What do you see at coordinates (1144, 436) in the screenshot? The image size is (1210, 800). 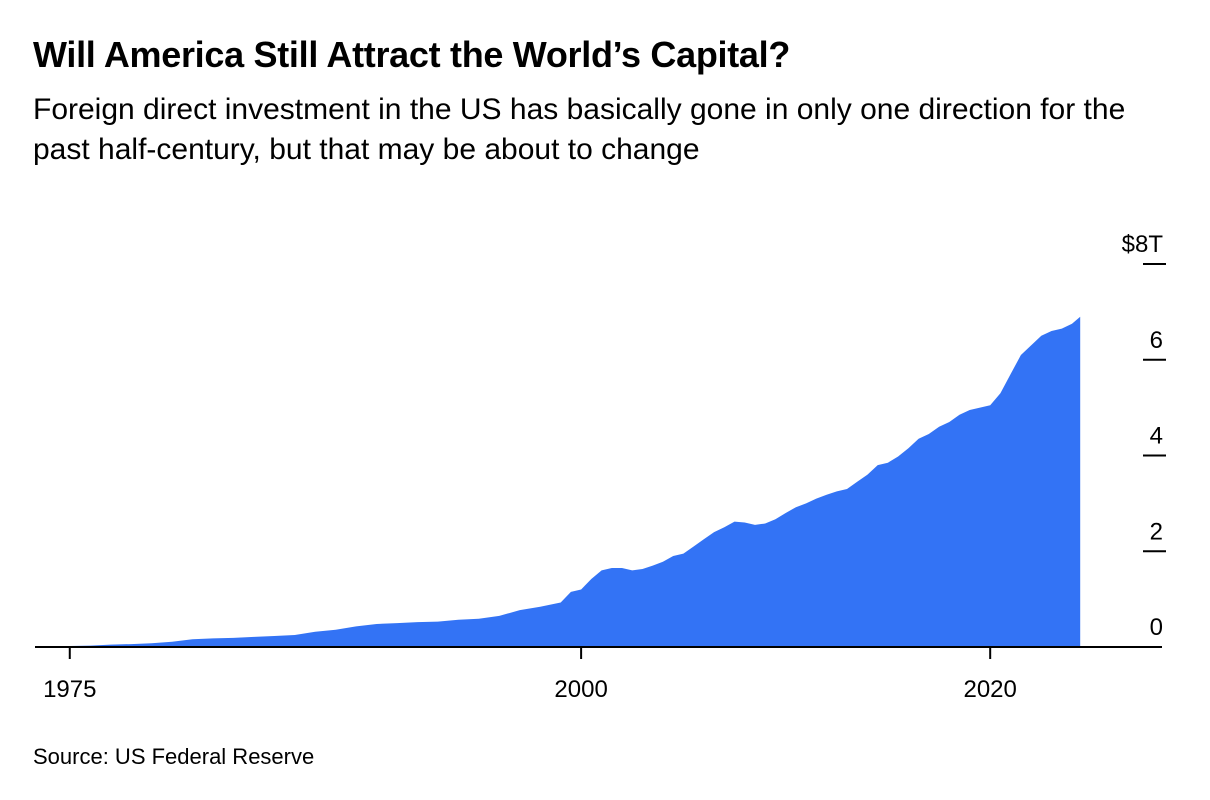 I see `y-axis: 0 2 4 6 $8T` at bounding box center [1144, 436].